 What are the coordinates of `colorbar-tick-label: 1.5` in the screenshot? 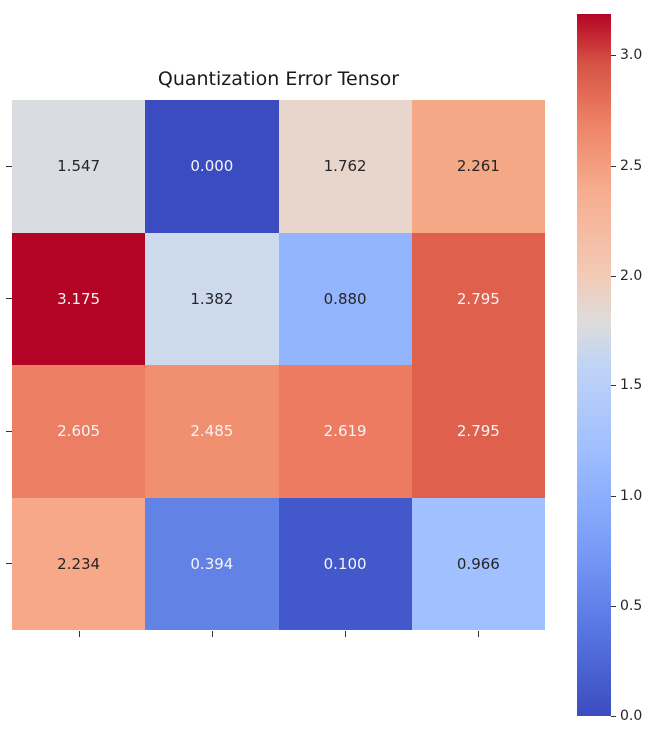 It's located at (631, 385).